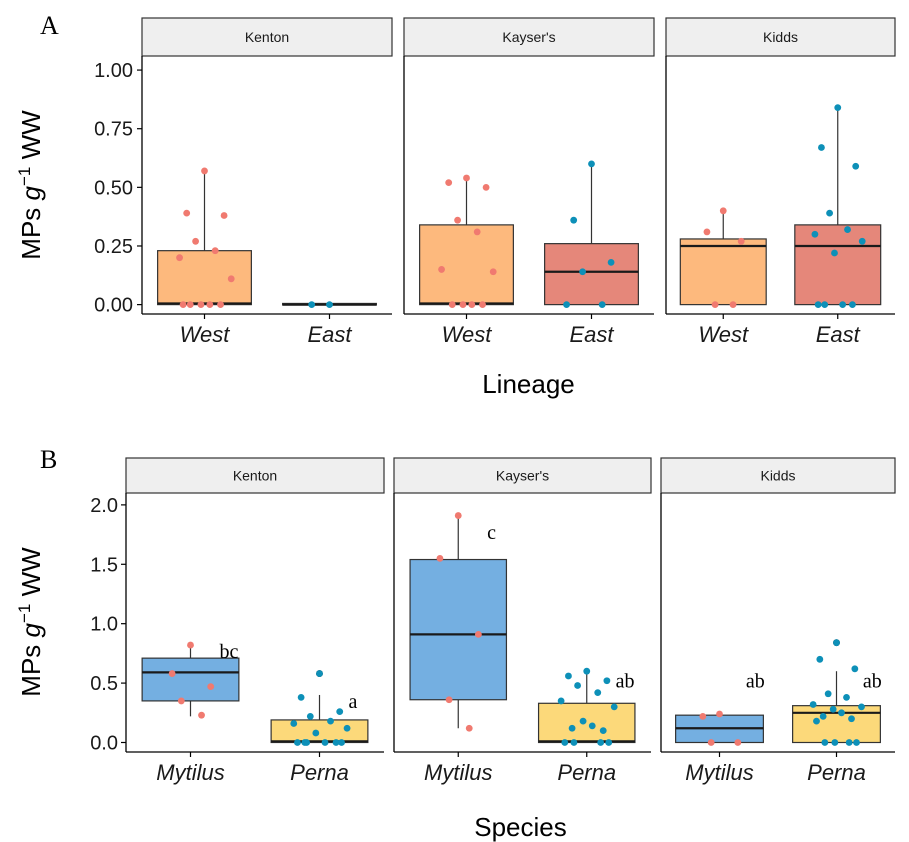  I want to click on y-axis-title-part: WW, so click(31, 575).